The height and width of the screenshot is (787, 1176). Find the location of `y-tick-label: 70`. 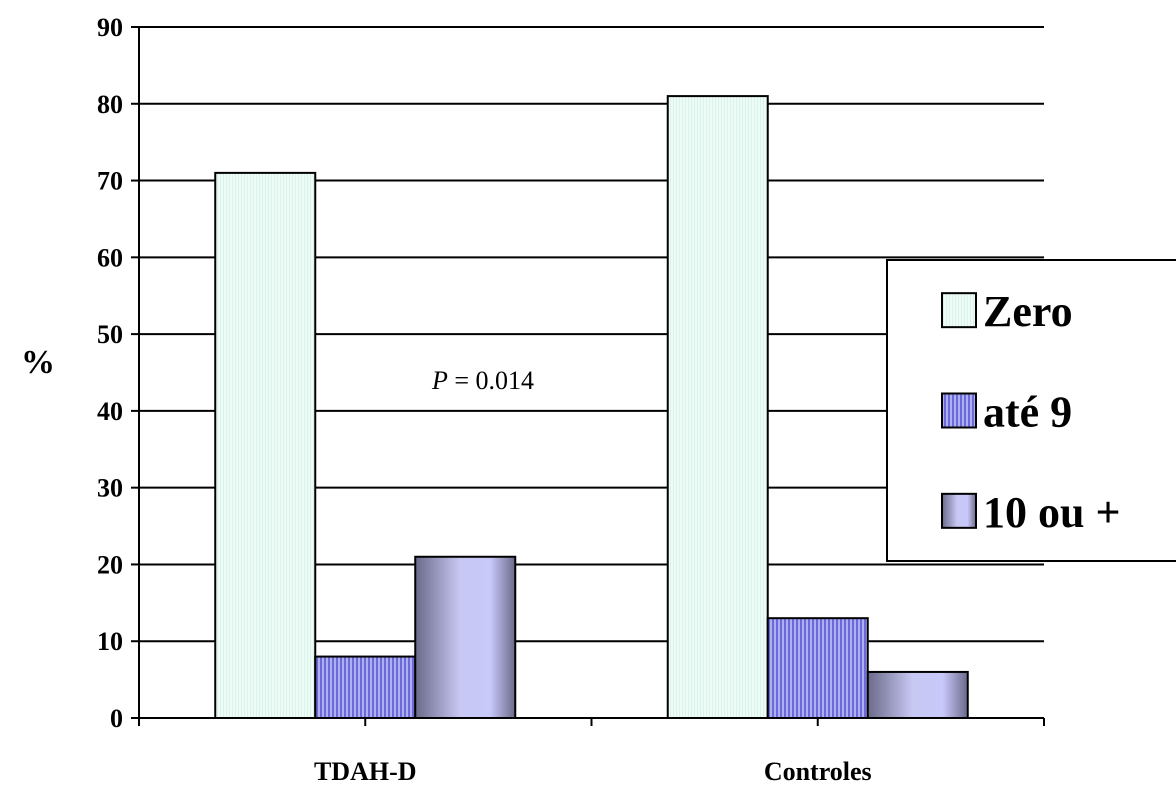

y-tick-label: 70 is located at coordinates (110, 181).